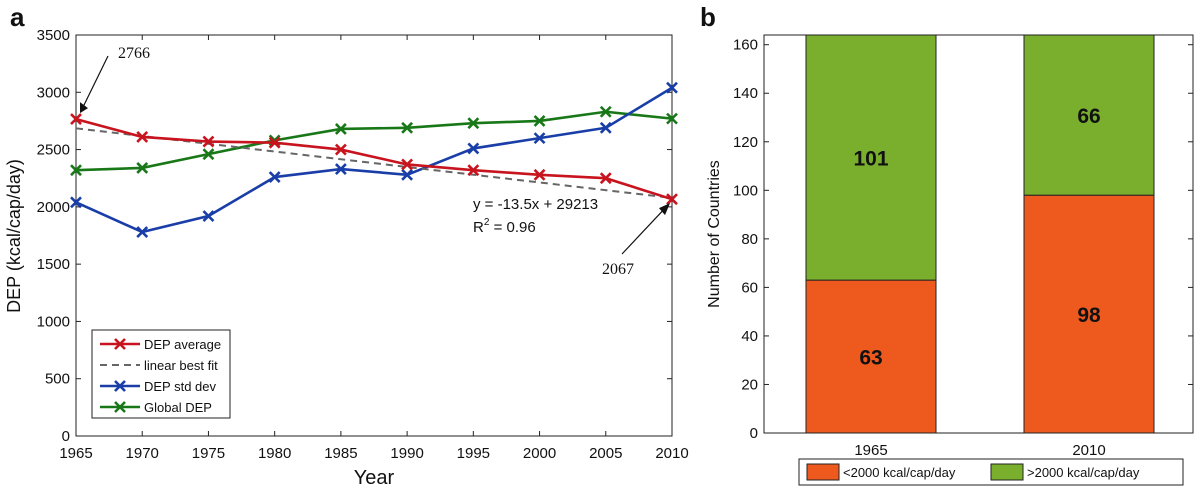  What do you see at coordinates (274, 453) in the screenshot?
I see `panel-a-x-tick-label: 1980` at bounding box center [274, 453].